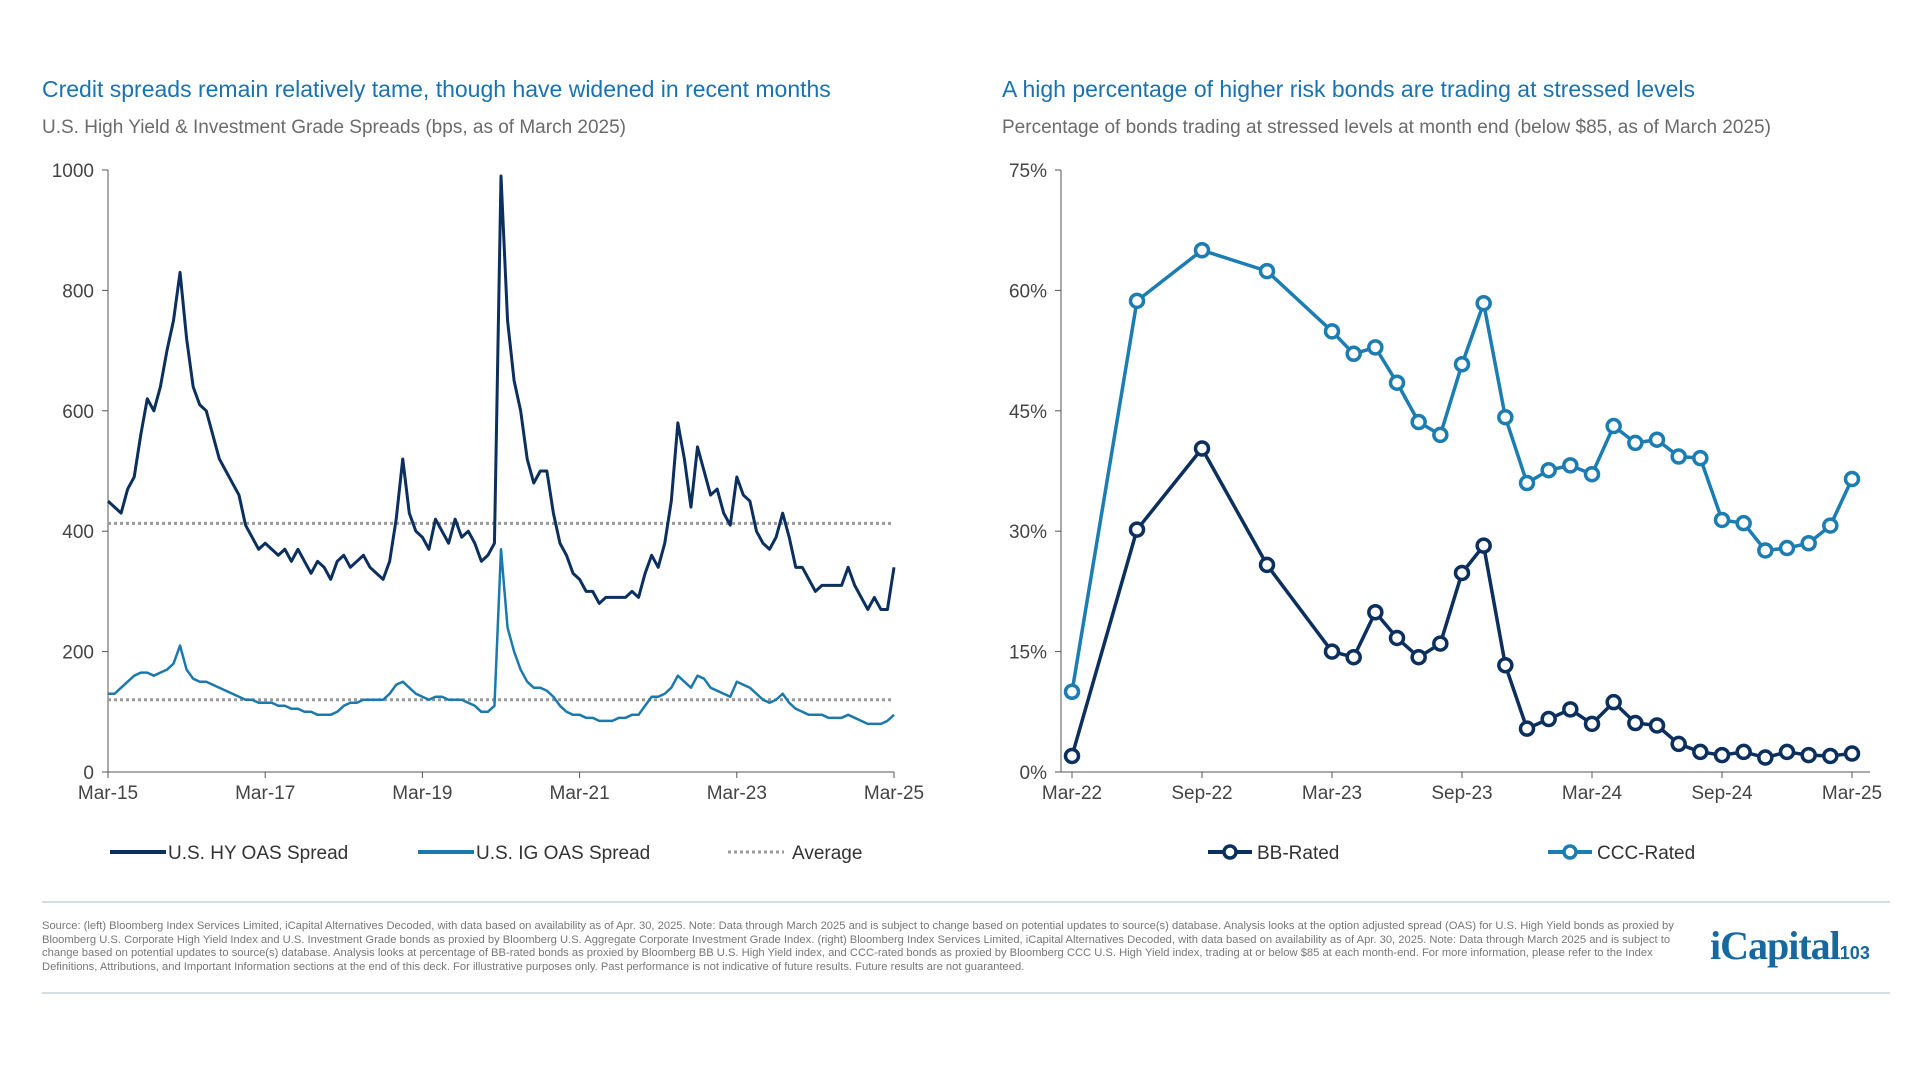 The image size is (1920, 1080). Describe the element at coordinates (265, 793) in the screenshot. I see `x-tick-label: Mar-17` at that location.